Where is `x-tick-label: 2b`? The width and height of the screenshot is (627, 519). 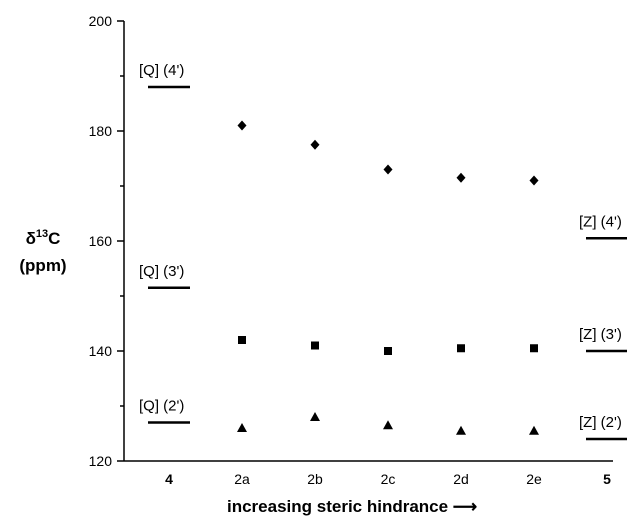 x-tick-label: 2b is located at coordinates (315, 479).